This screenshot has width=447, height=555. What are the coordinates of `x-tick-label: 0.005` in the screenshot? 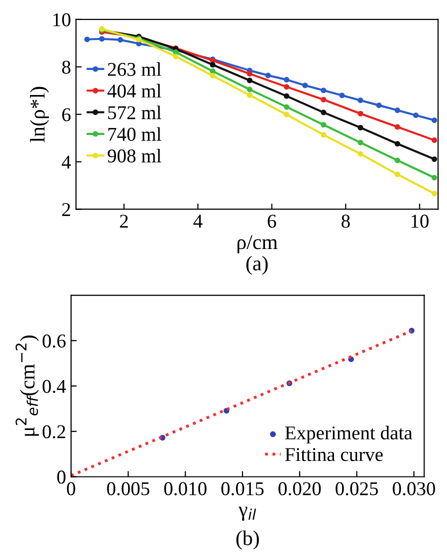 It's located at (128, 489).